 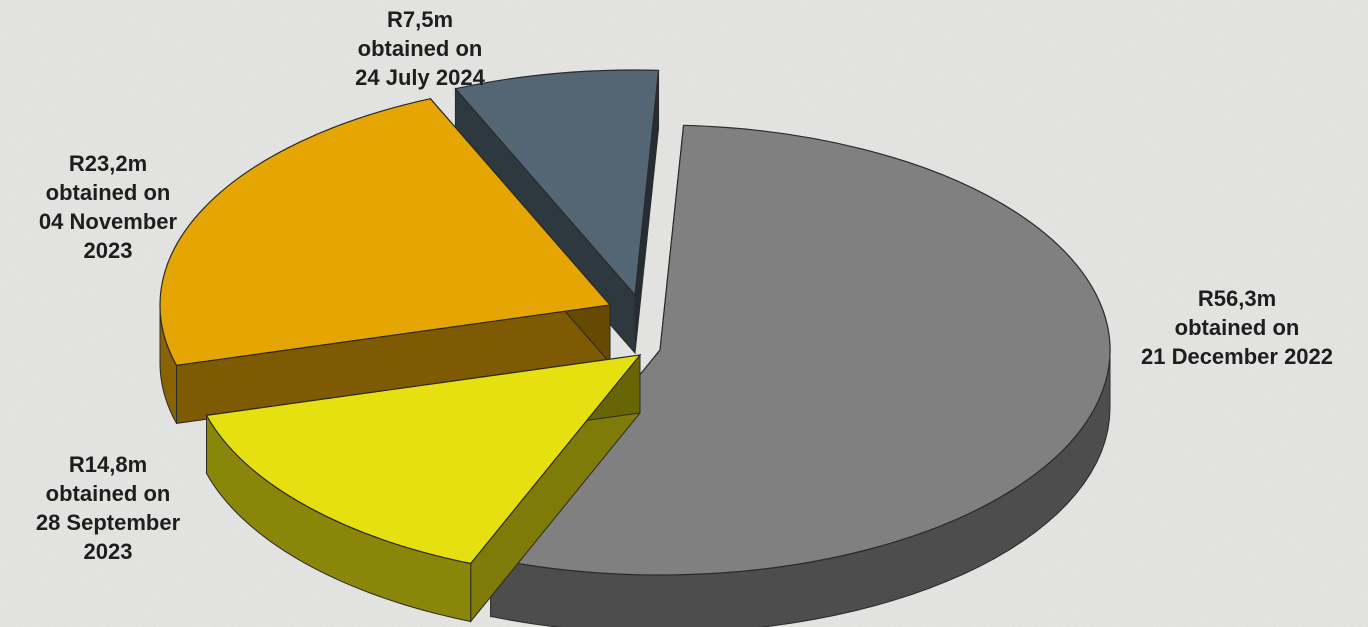 What do you see at coordinates (108, 508) in the screenshot?
I see `label-r14-8m: R14,8m obtained on 28 September 2023` at bounding box center [108, 508].